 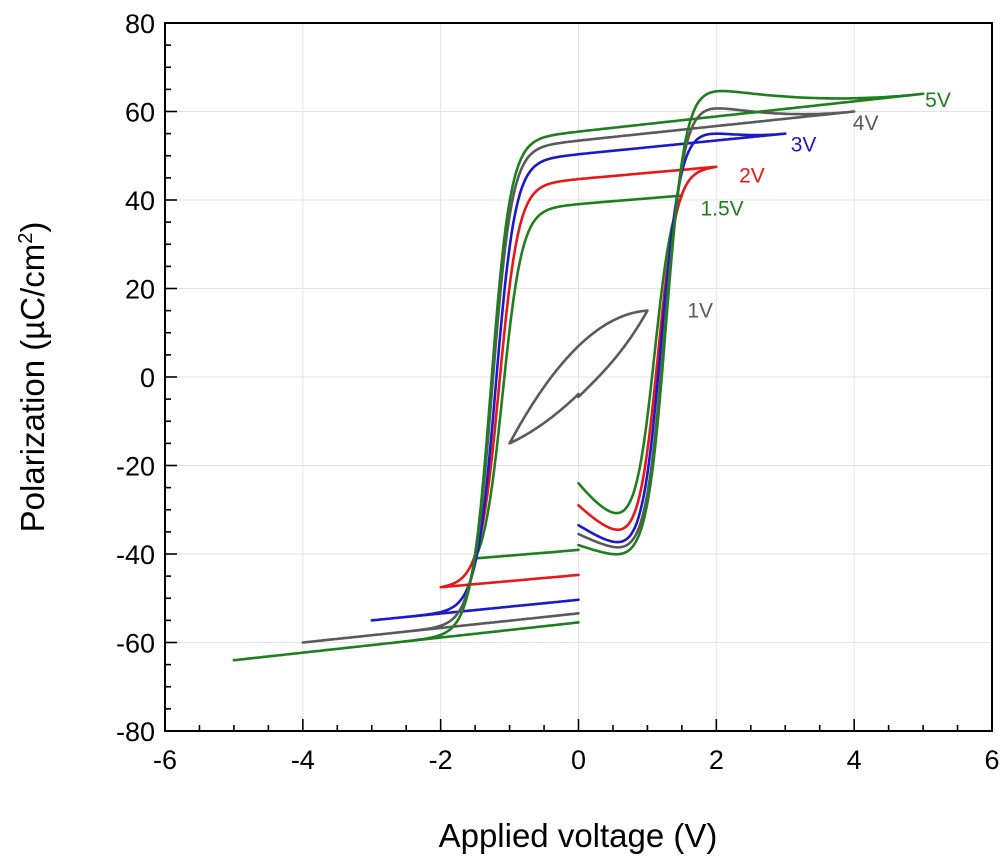 What do you see at coordinates (135, 644) in the screenshot?
I see `y-tick-label: -60` at bounding box center [135, 644].